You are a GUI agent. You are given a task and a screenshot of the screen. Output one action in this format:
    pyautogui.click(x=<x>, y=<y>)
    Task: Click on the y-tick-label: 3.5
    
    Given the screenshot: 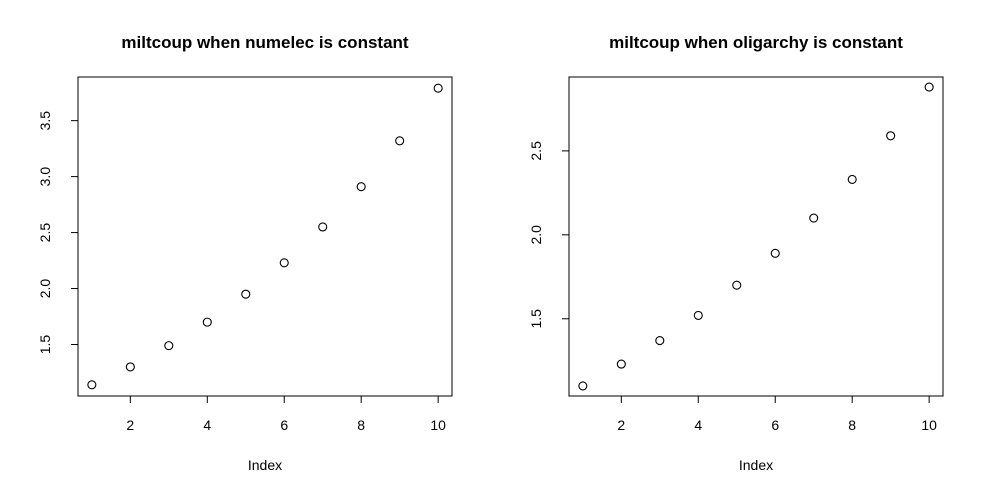 What is the action you would take?
    pyautogui.click(x=45, y=121)
    